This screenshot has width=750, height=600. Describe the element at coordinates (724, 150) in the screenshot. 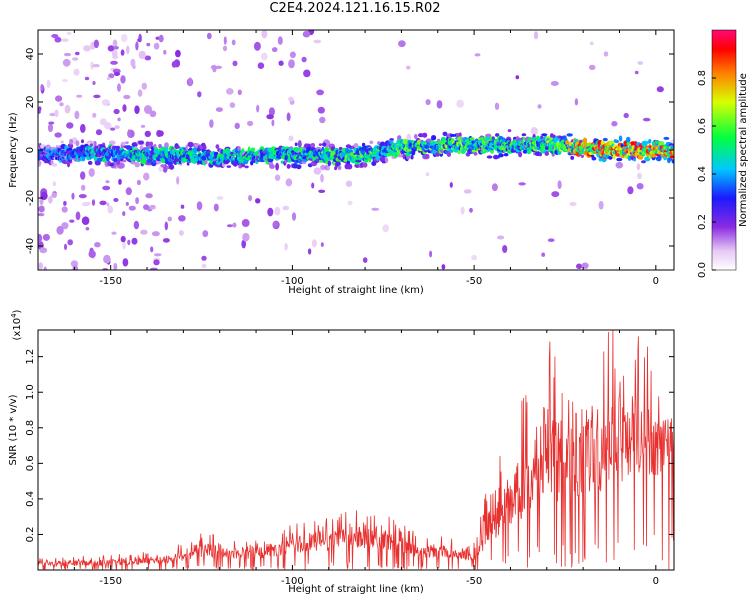

I see `colorbar-gradient` at that location.